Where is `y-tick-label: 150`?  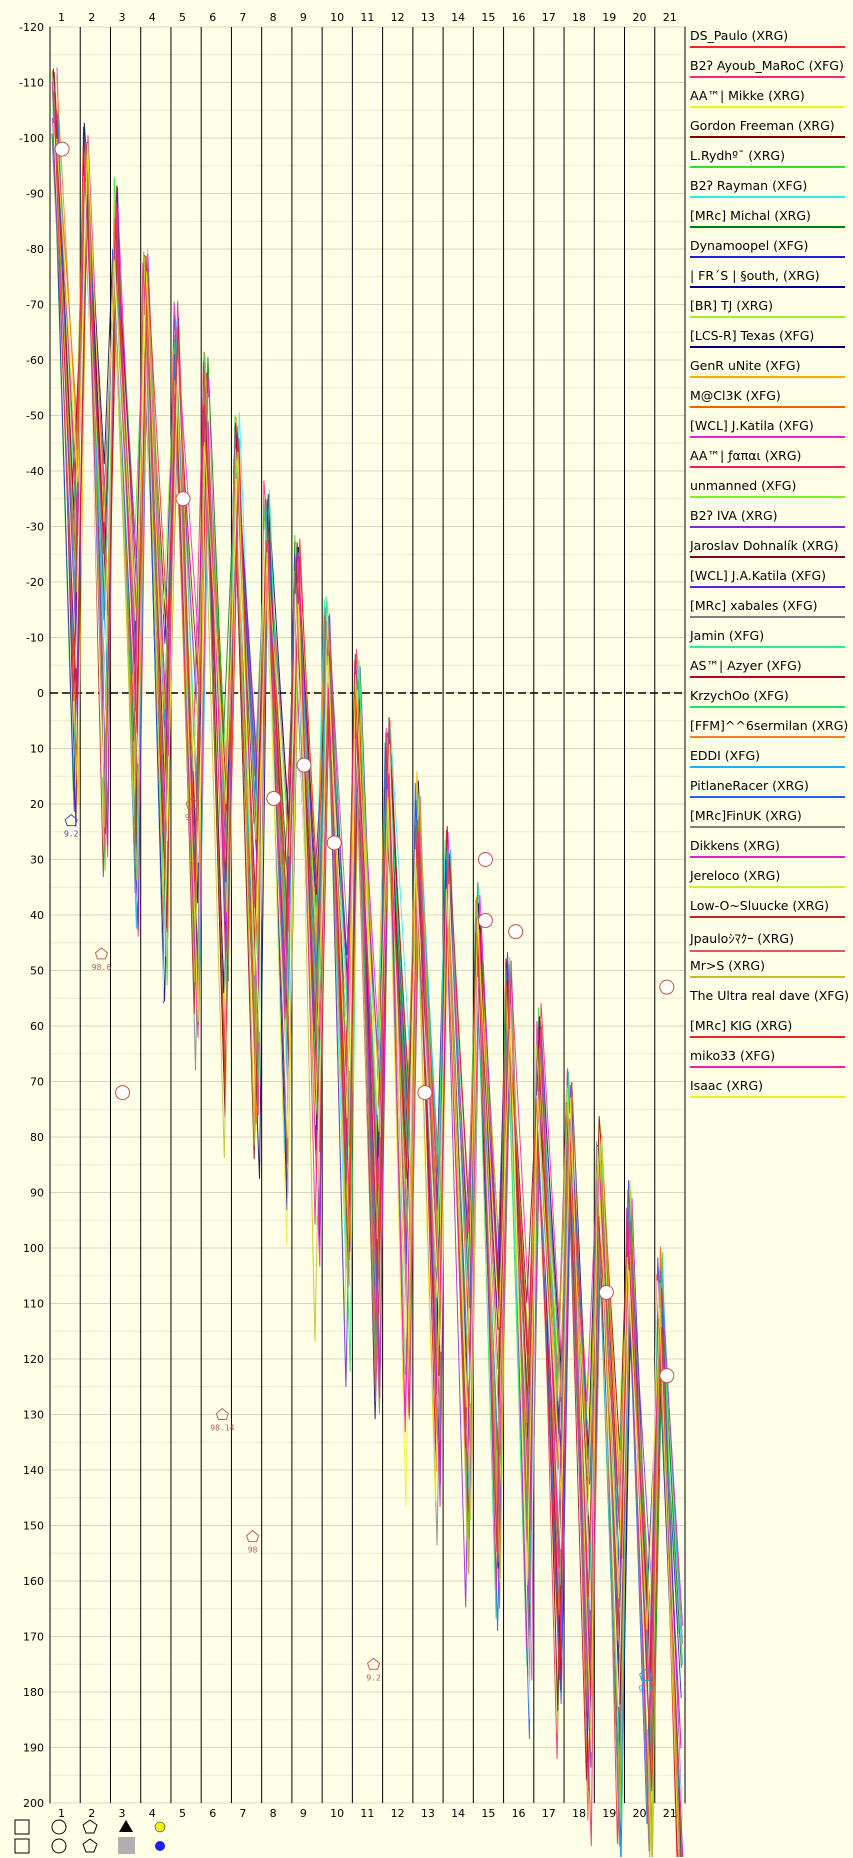 y-tick-label: 150 is located at coordinates (33, 1526).